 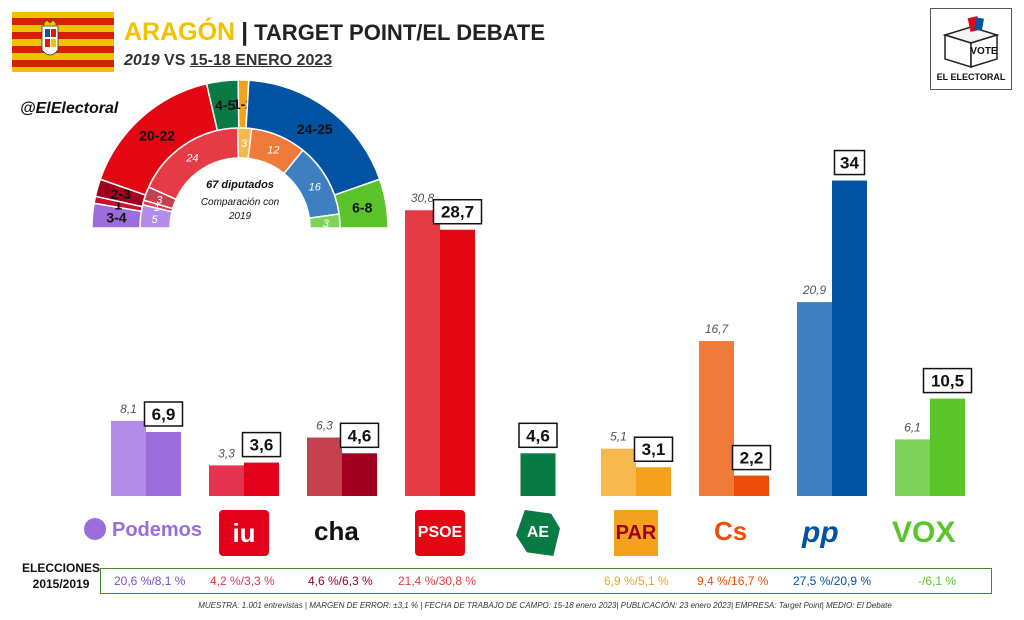 What do you see at coordinates (971, 42) in the screenshot?
I see `ballot-box-icon: VOTE` at bounding box center [971, 42].